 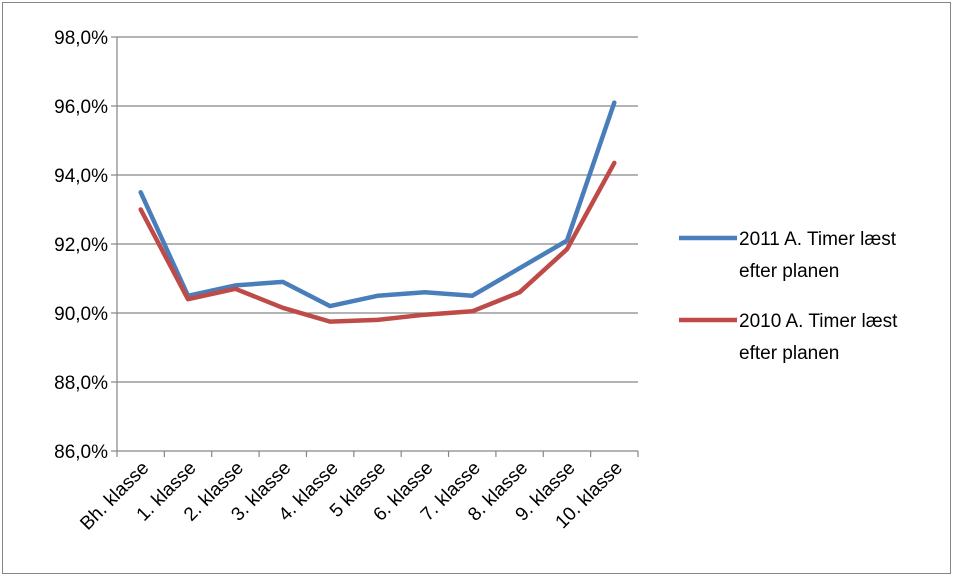 I want to click on y-tick-labels: 86,0% 88,0% 90,0% 92,0% 94,0% 96,0% 98,0%, so click(x=81, y=245).